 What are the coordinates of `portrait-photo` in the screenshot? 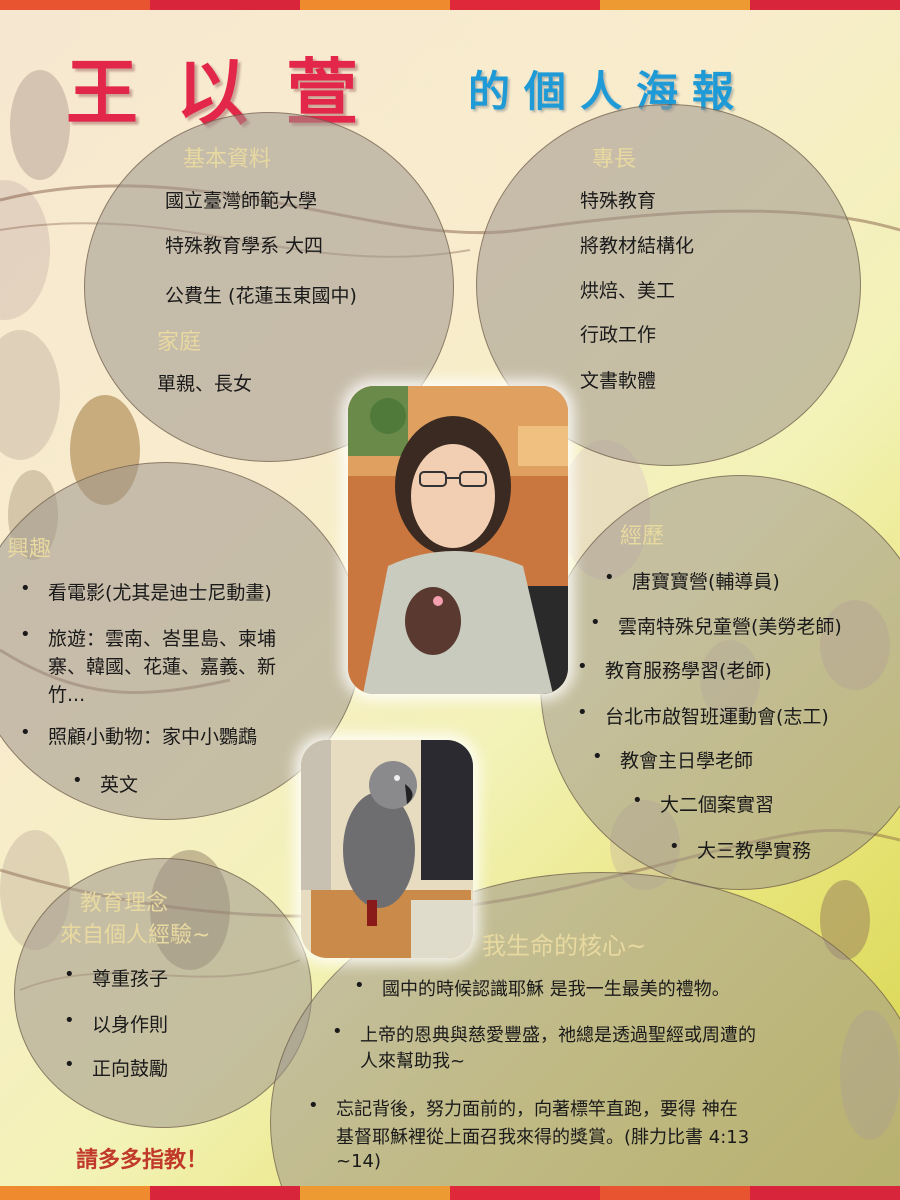 It's located at (458, 540).